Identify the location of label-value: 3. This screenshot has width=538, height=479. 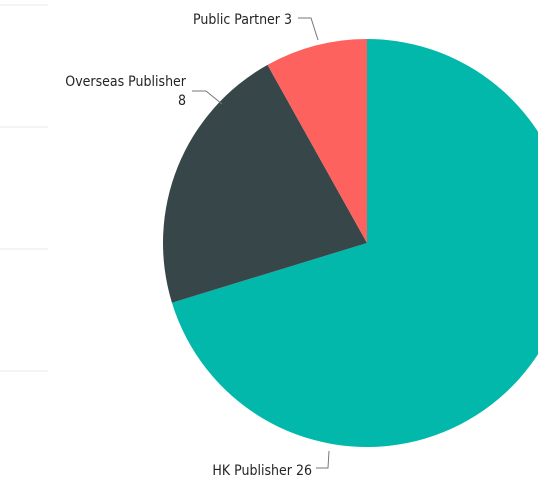
(288, 20).